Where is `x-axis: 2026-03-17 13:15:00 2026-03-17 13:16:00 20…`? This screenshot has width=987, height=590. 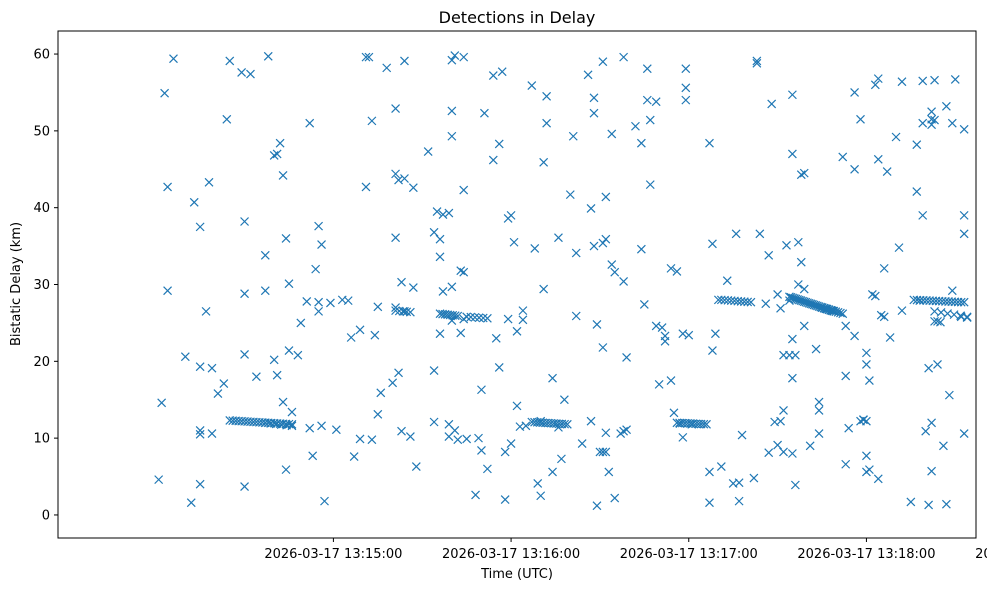
x-axis: 2026-03-17 13:15:00 2026-03-17 13:16:00 20… is located at coordinates (625, 550).